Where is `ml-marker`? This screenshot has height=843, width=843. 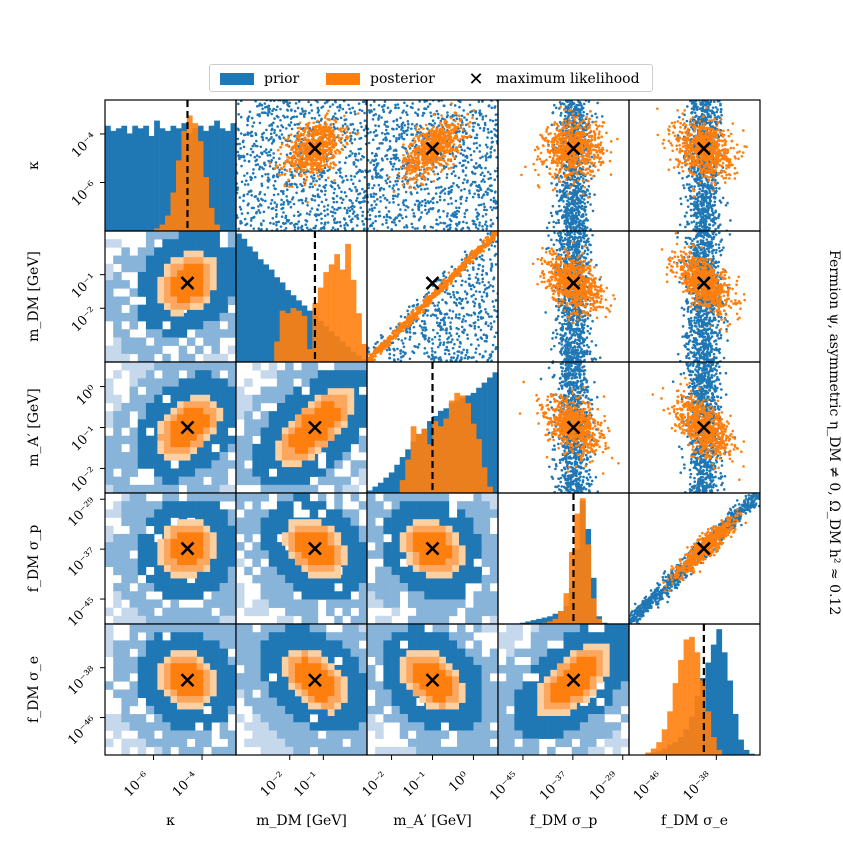
ml-marker is located at coordinates (573, 148).